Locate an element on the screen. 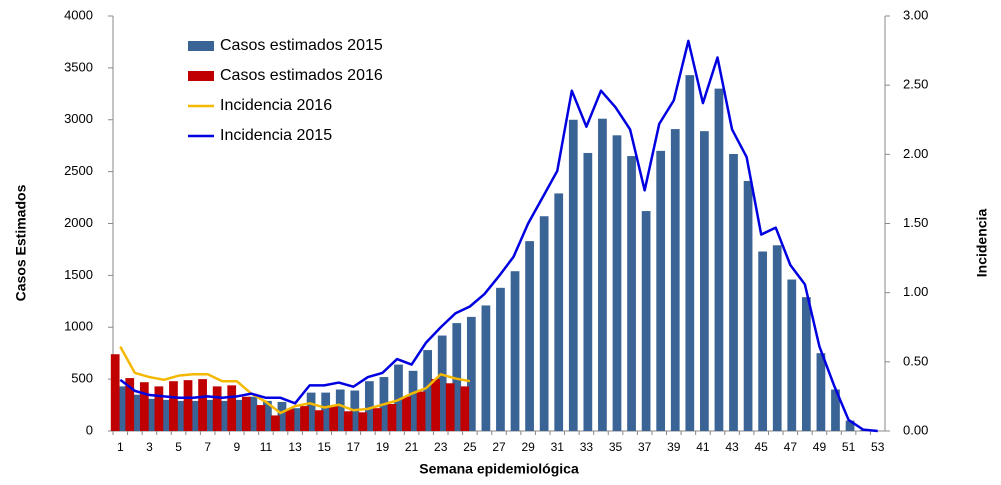 The image size is (1001, 485). legend-label: Casos estimados 2015 is located at coordinates (301, 45).